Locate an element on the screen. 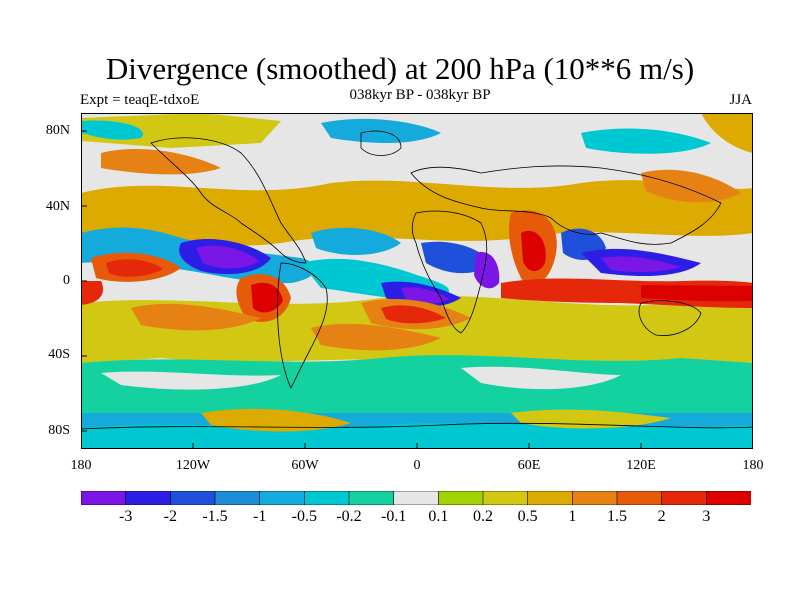 The image size is (800, 600). colorbar-label: -0.5 is located at coordinates (304, 516).